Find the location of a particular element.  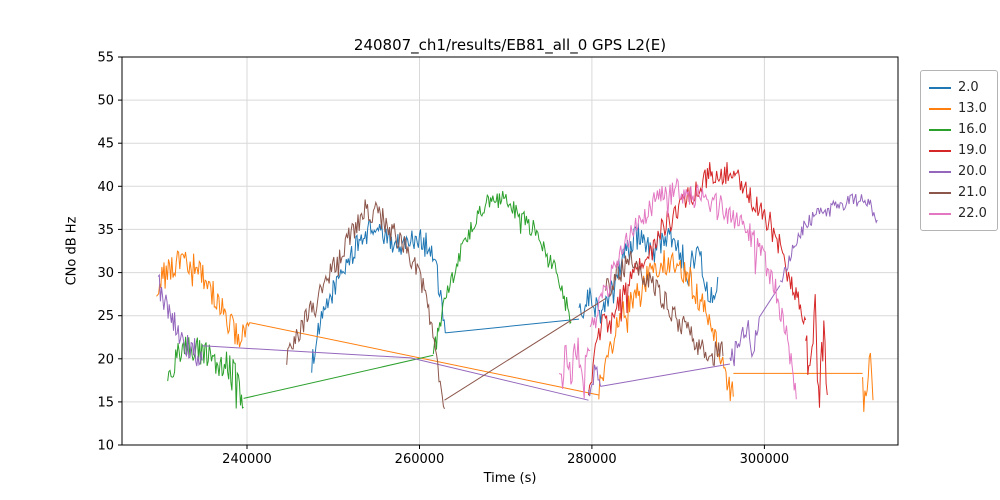

y-tick-label: 10 is located at coordinates (105, 446).